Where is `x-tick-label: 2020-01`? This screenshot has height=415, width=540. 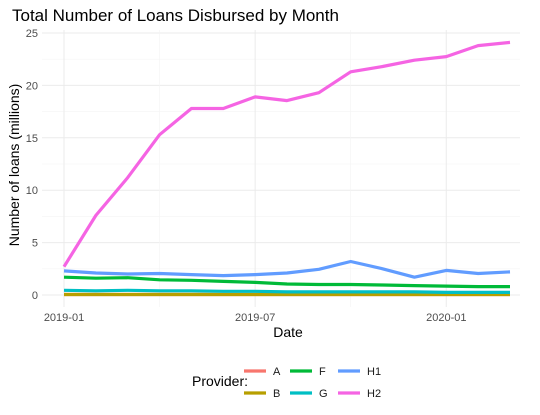
x-tick-label: 2020-01 is located at coordinates (446, 318).